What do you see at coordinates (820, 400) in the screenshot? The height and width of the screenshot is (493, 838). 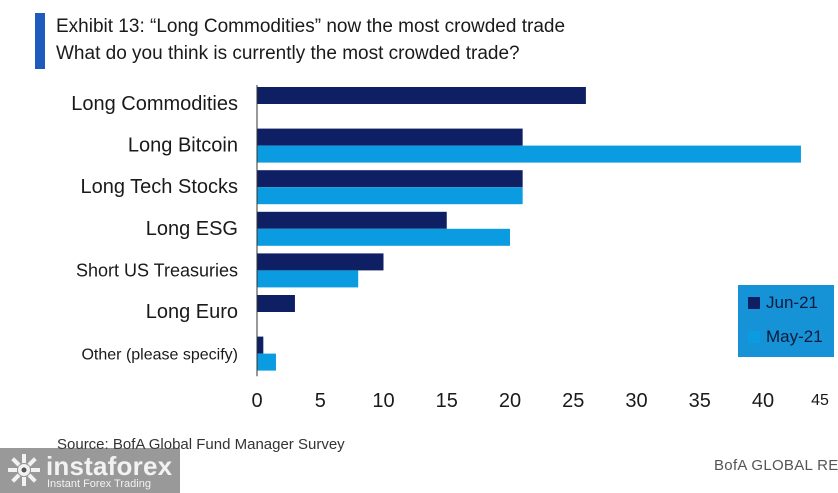 I see `x-tick-label-45: 45` at bounding box center [820, 400].